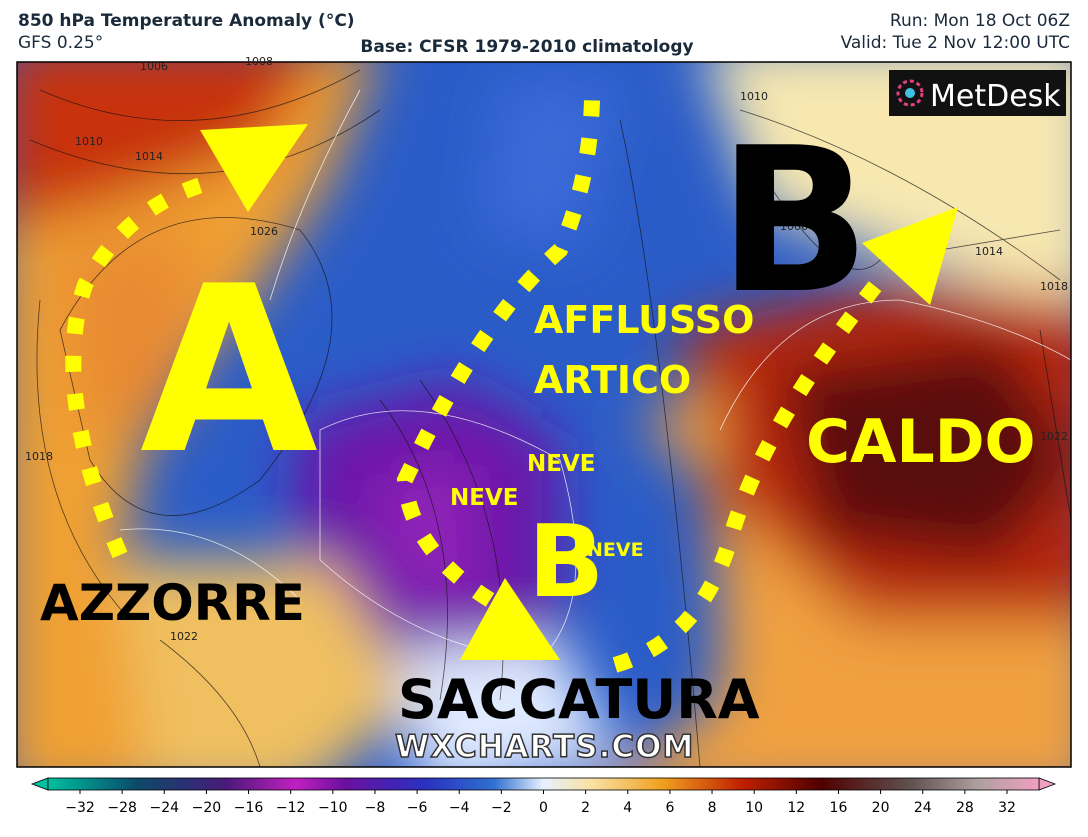  I want to click on isobar-label: 1026, so click(264, 231).